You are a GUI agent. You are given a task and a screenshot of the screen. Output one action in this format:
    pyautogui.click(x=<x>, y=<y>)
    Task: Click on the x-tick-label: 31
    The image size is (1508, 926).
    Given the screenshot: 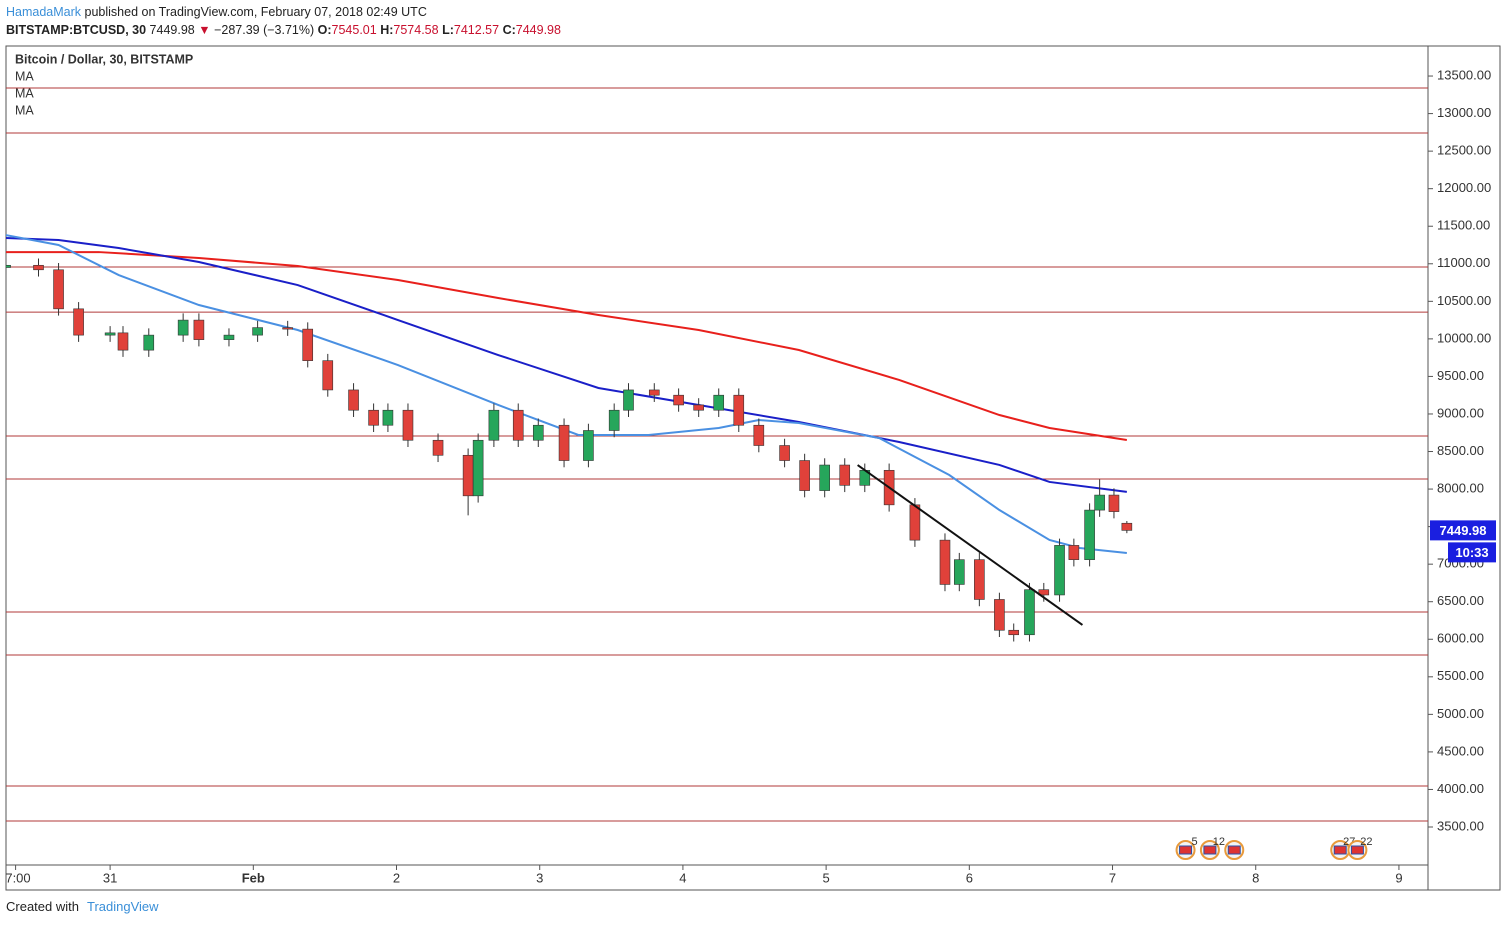 What is the action you would take?
    pyautogui.click(x=110, y=877)
    